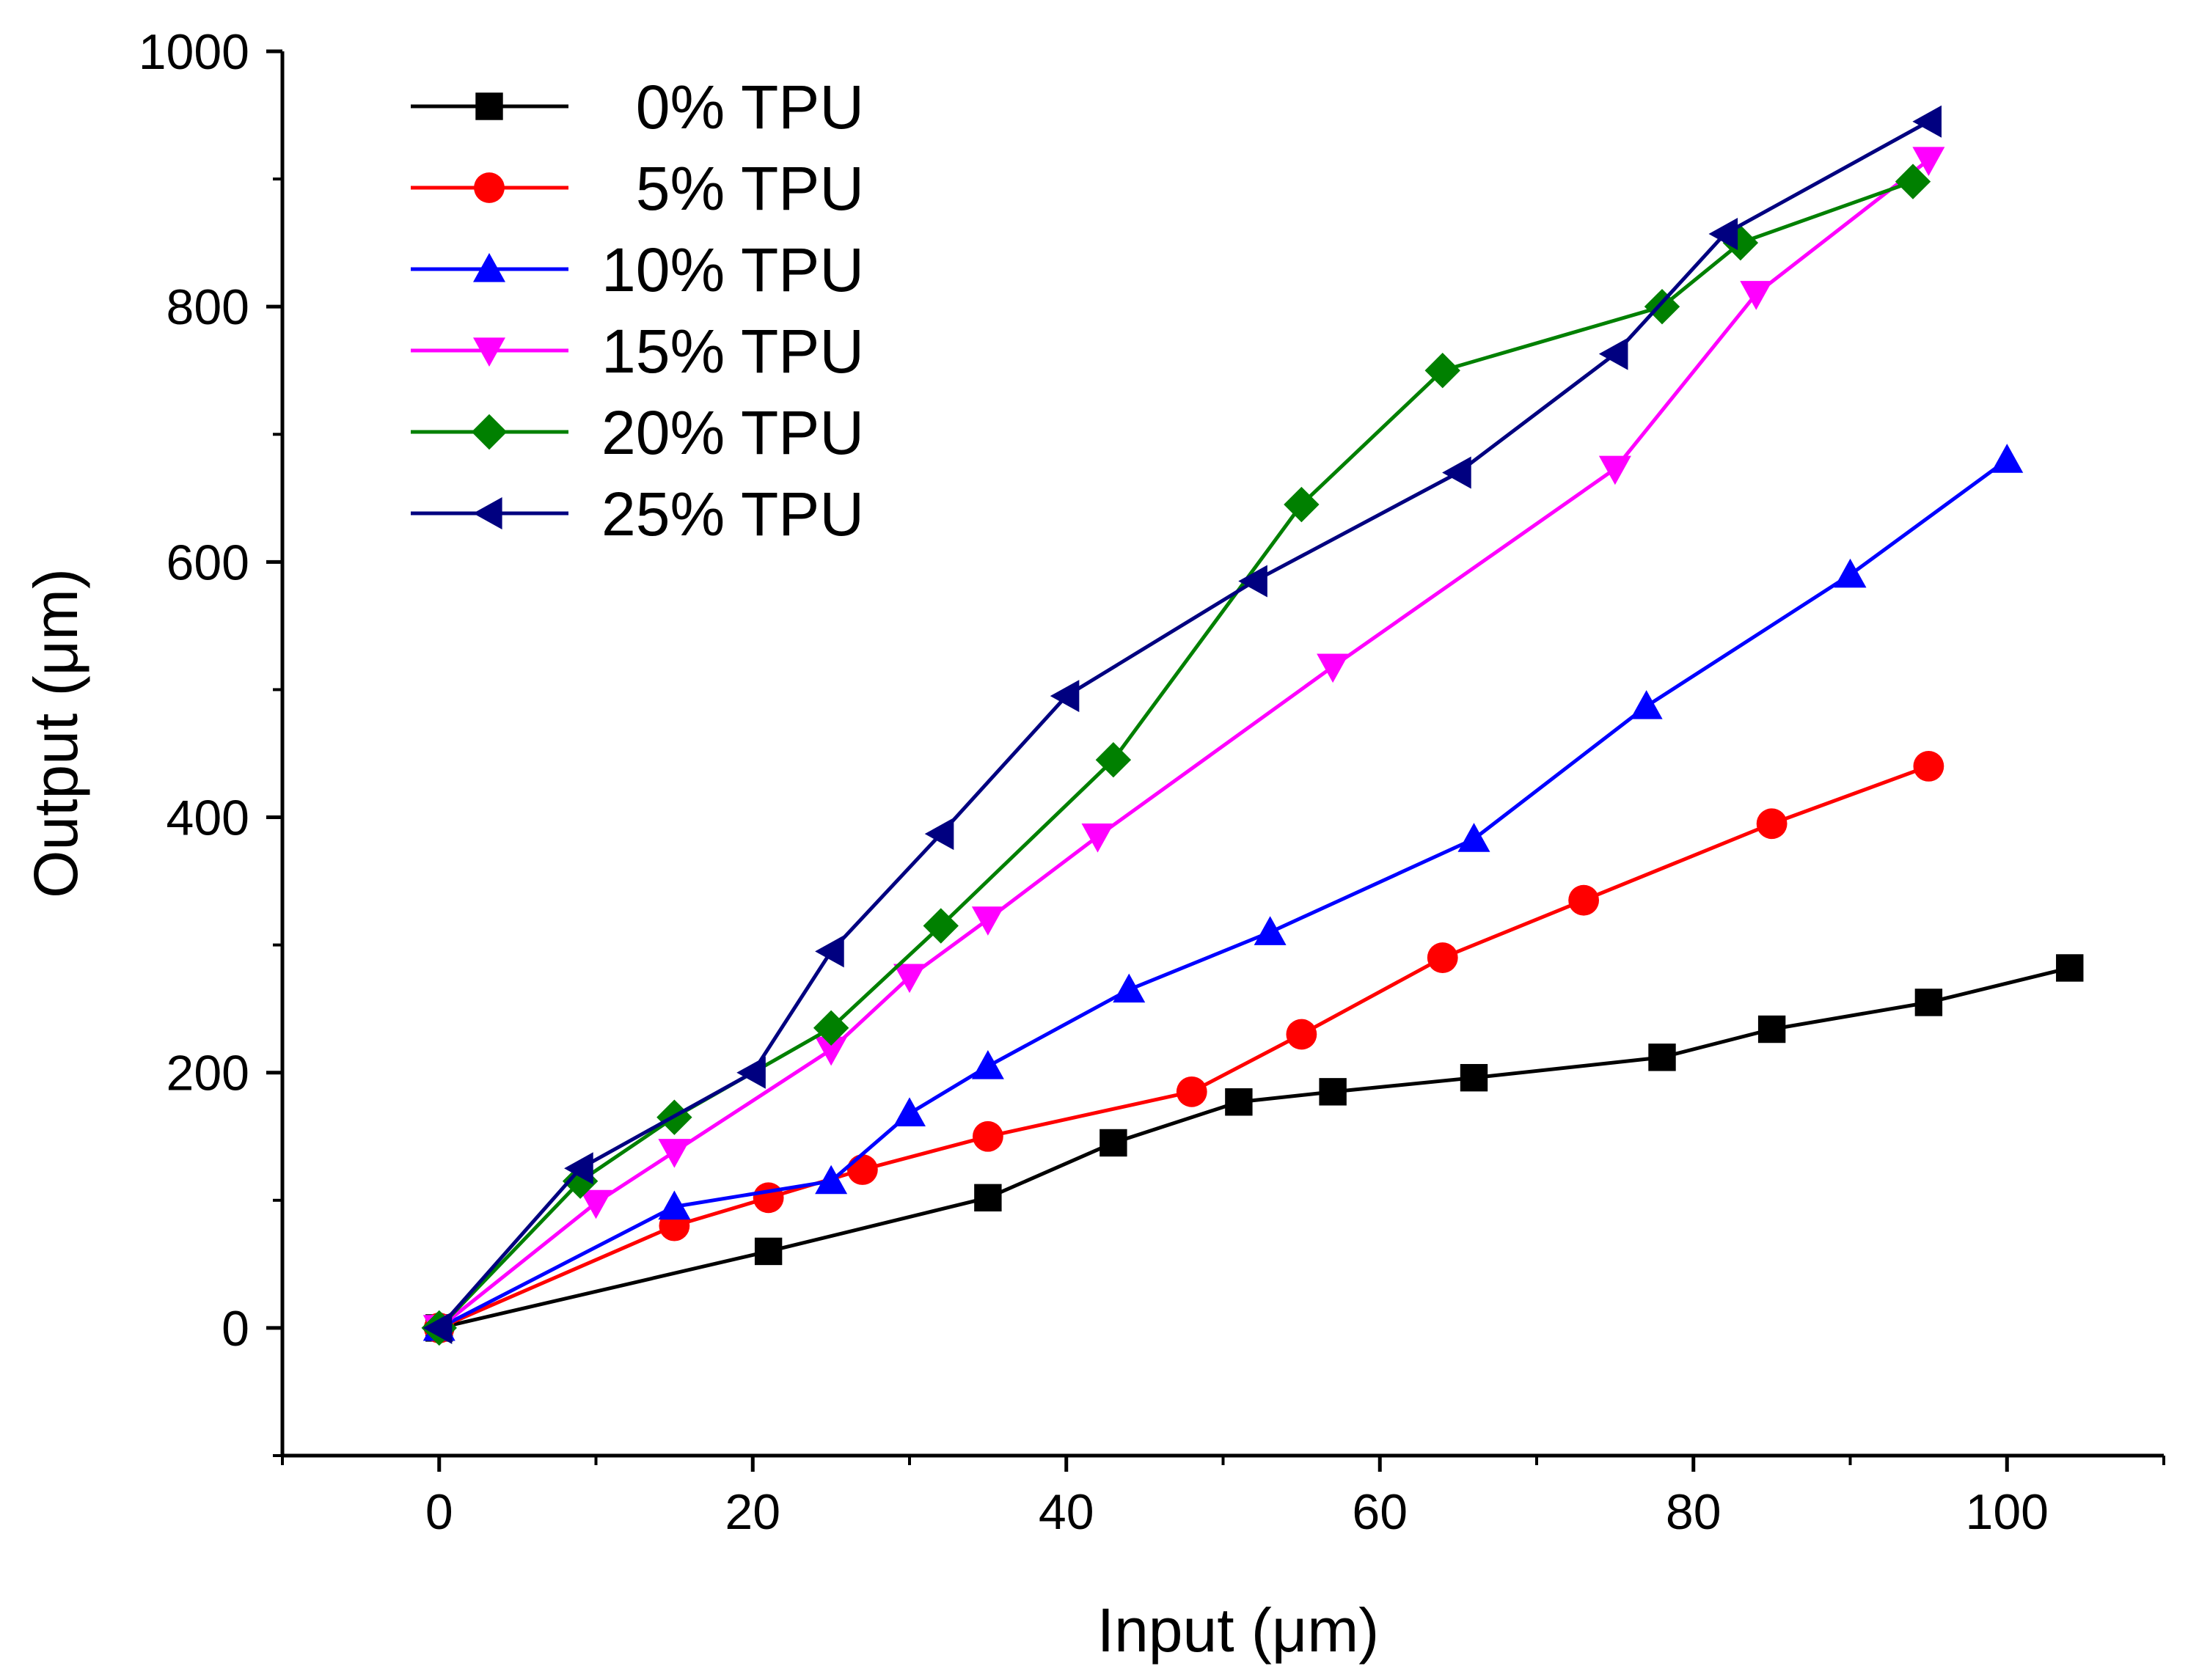 The height and width of the screenshot is (1680, 2188). I want to click on y-tick-label: 0, so click(235, 1329).